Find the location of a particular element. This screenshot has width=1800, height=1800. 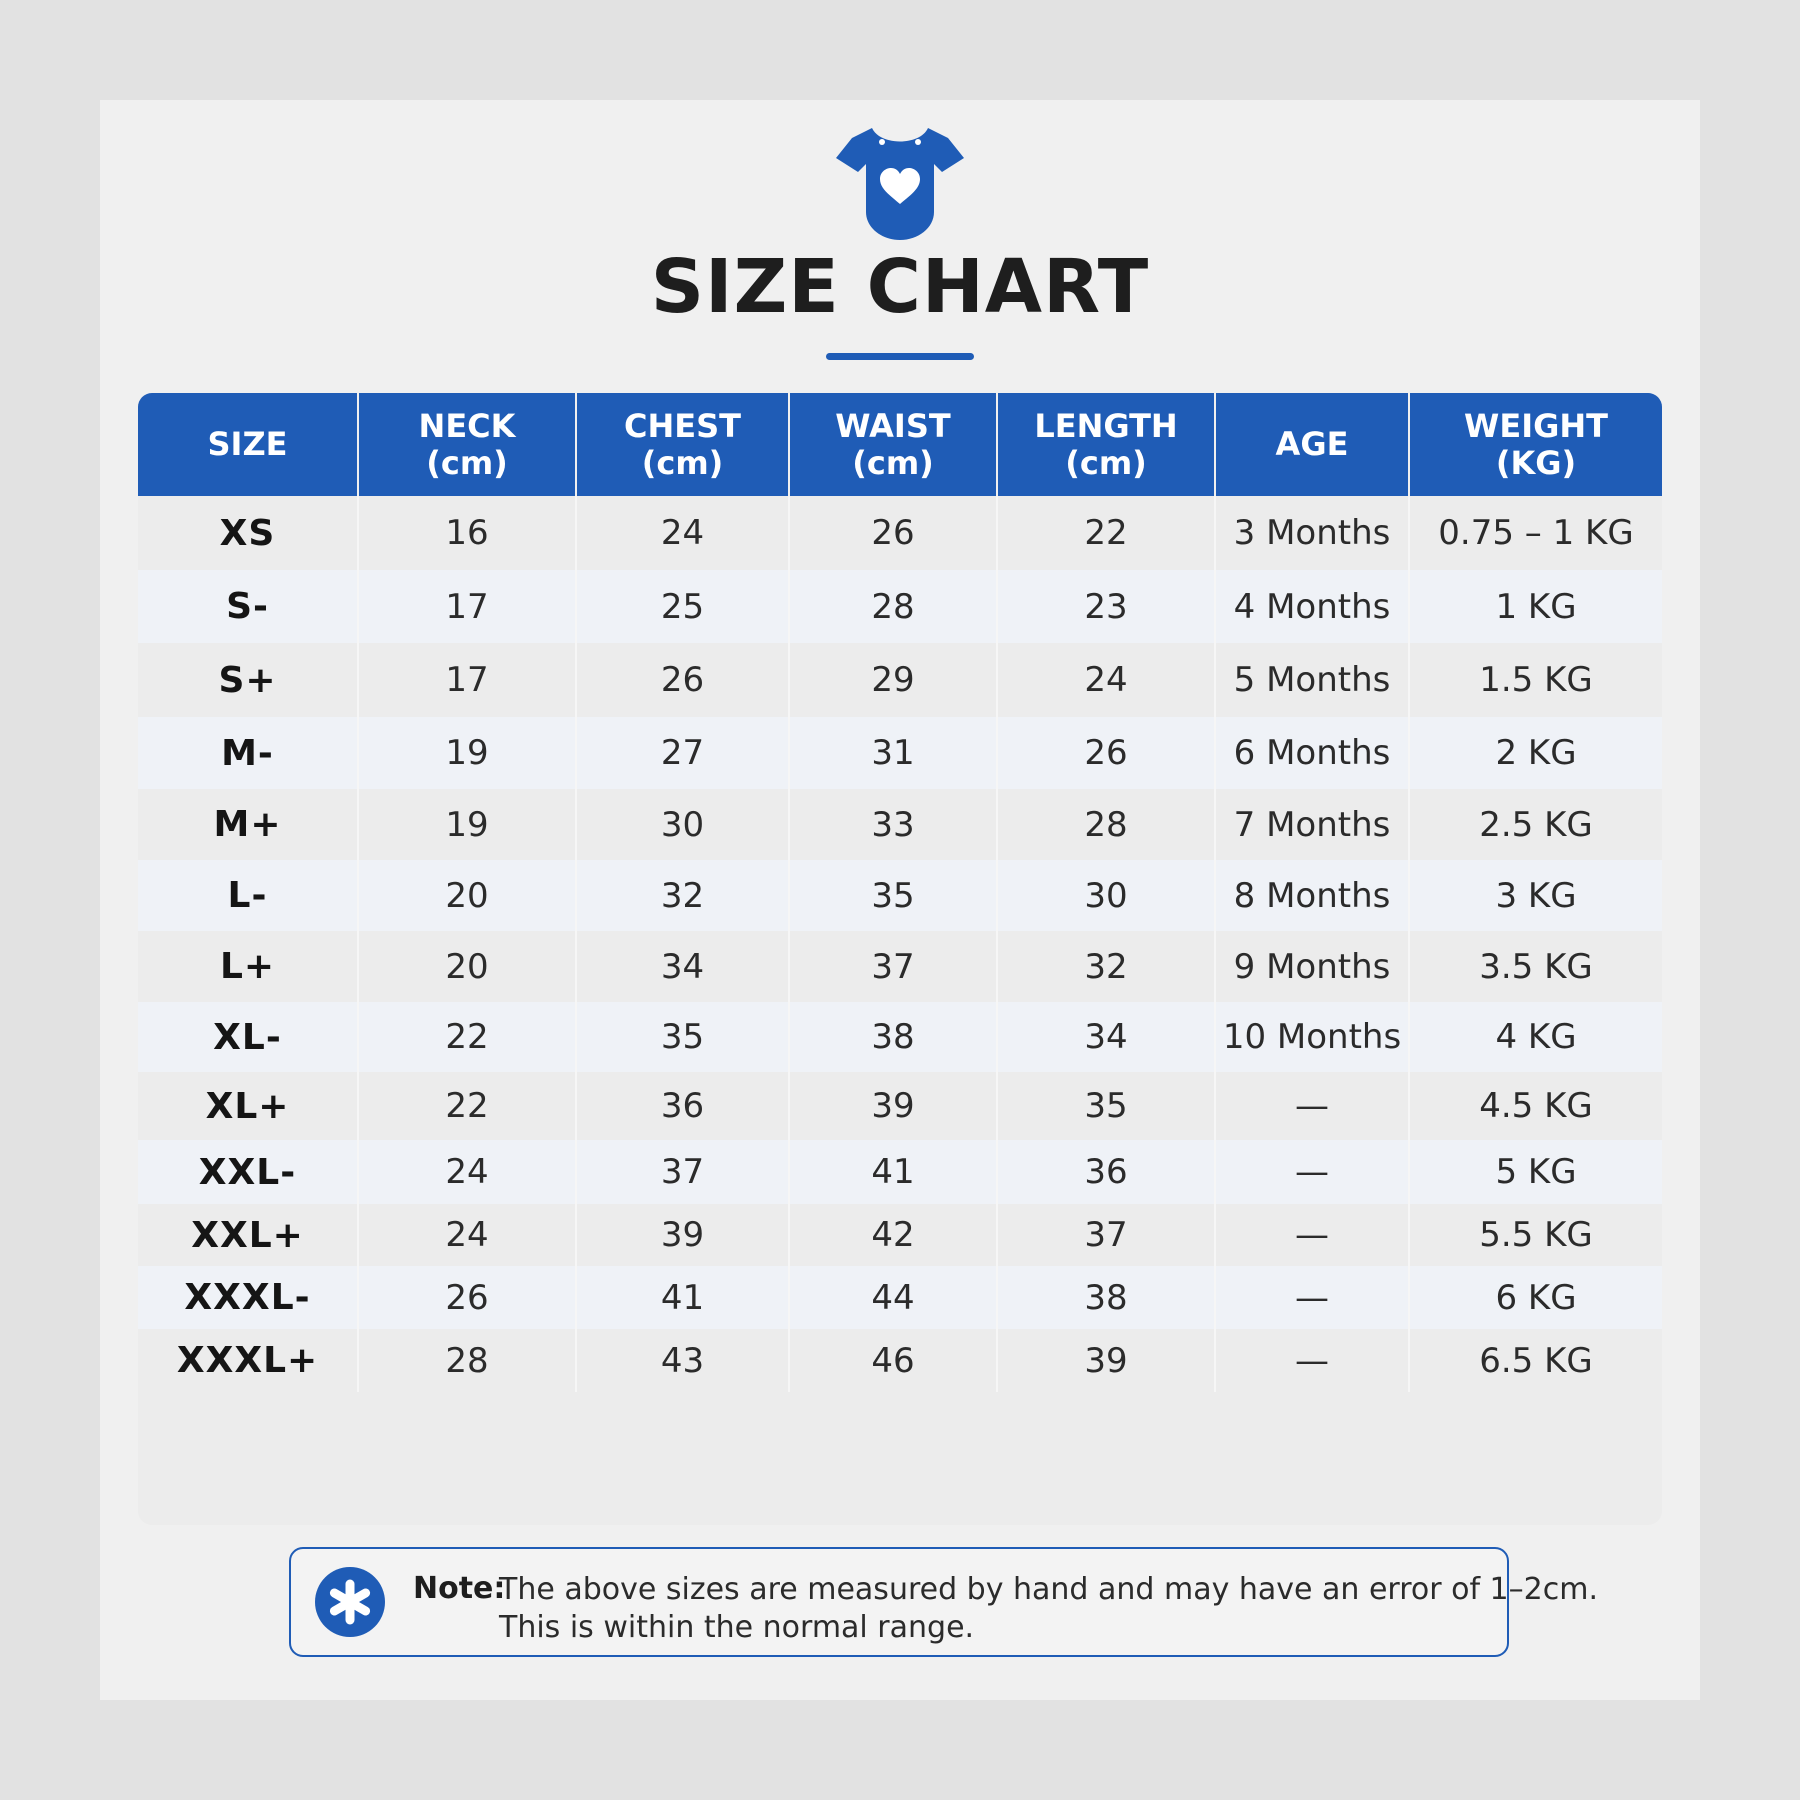

cell-length: 39 is located at coordinates (1106, 1360).